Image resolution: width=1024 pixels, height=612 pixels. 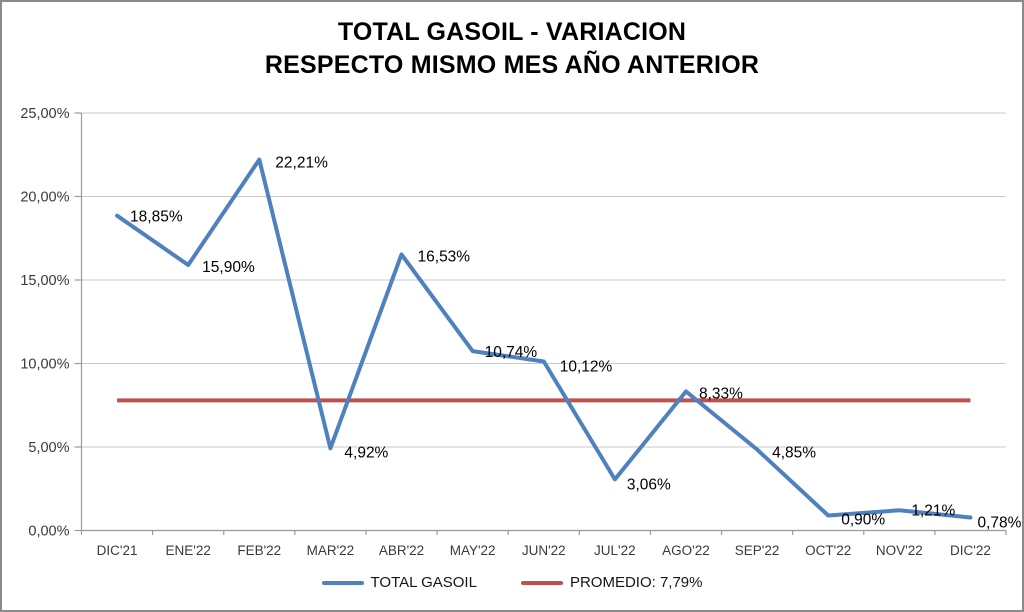 I want to click on svg-text: DIC'21, so click(x=117, y=550).